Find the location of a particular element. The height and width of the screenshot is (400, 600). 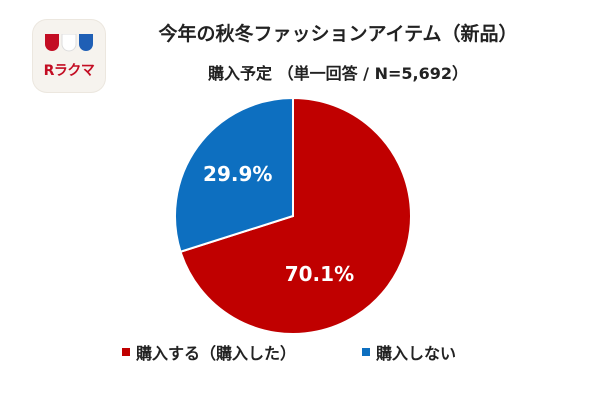

pie-label-purchase: 70.1% is located at coordinates (319, 274).